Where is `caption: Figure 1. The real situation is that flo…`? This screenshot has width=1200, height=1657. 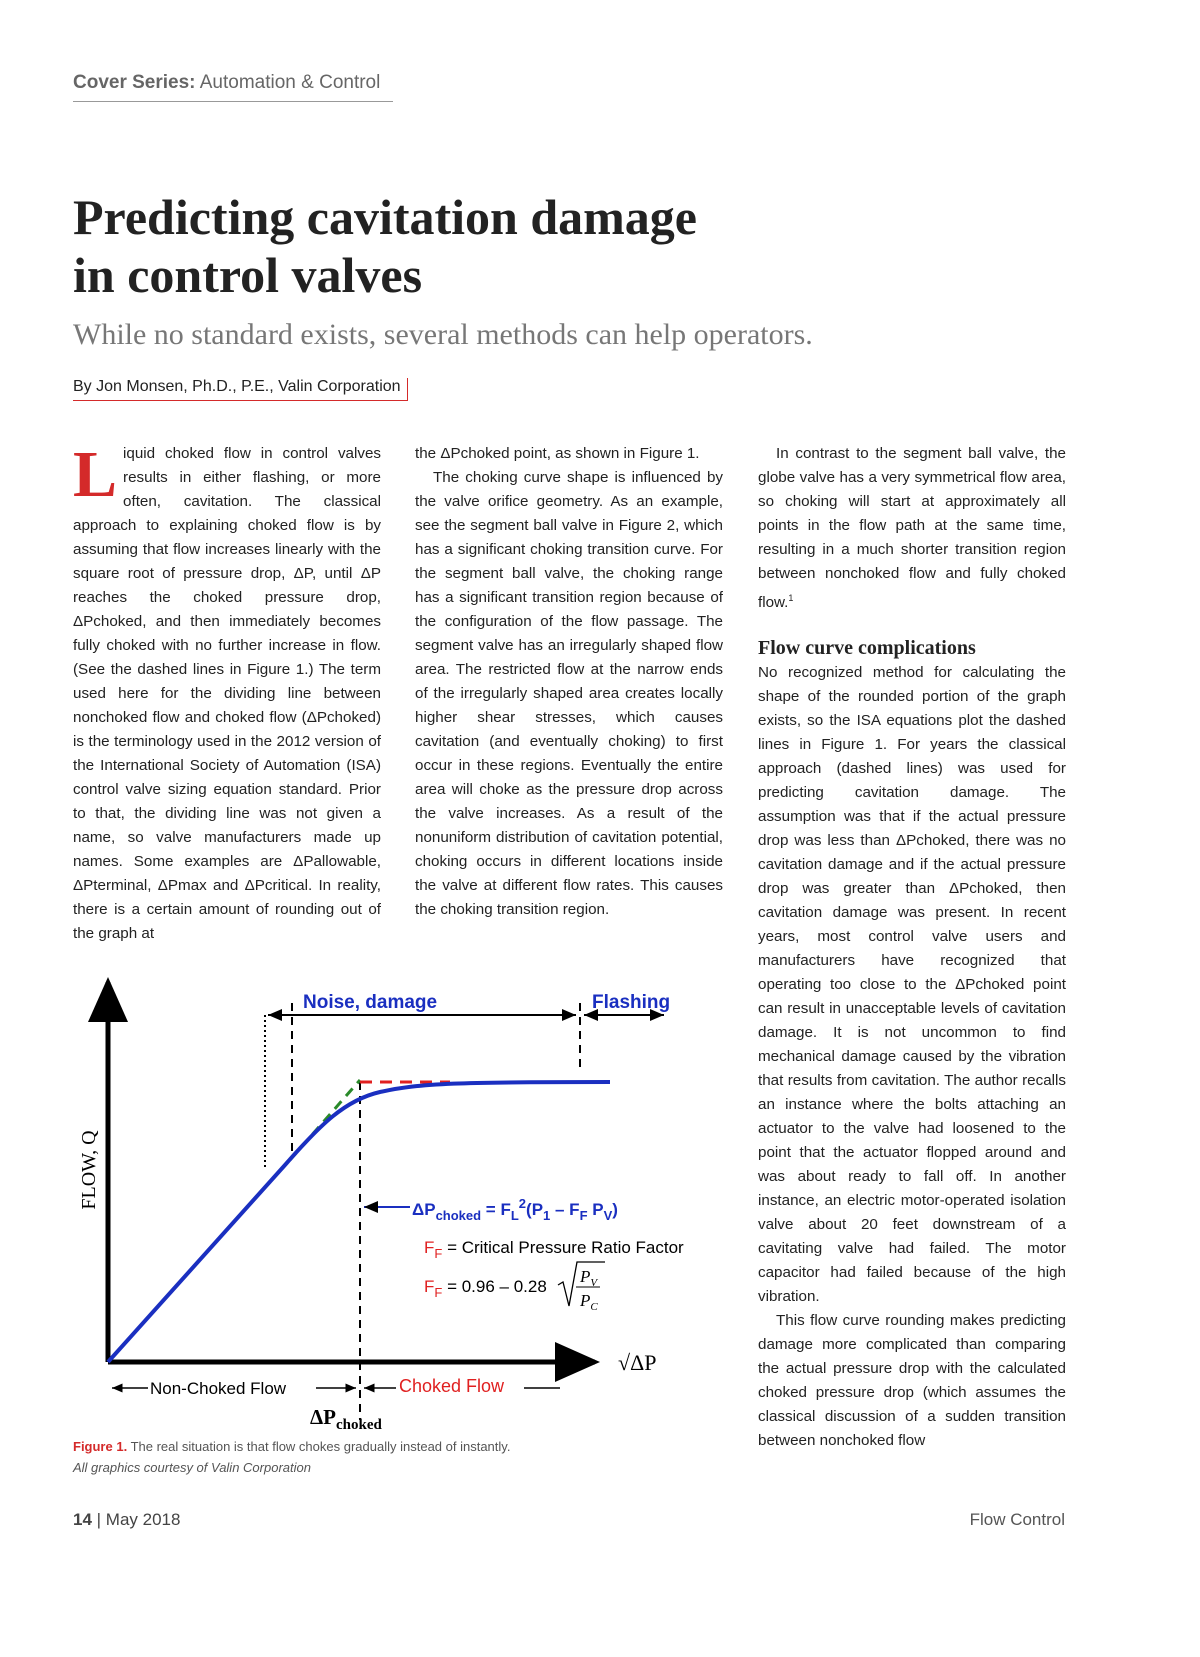
caption: Figure 1. The real situation is that flo… is located at coordinates (291, 1457).